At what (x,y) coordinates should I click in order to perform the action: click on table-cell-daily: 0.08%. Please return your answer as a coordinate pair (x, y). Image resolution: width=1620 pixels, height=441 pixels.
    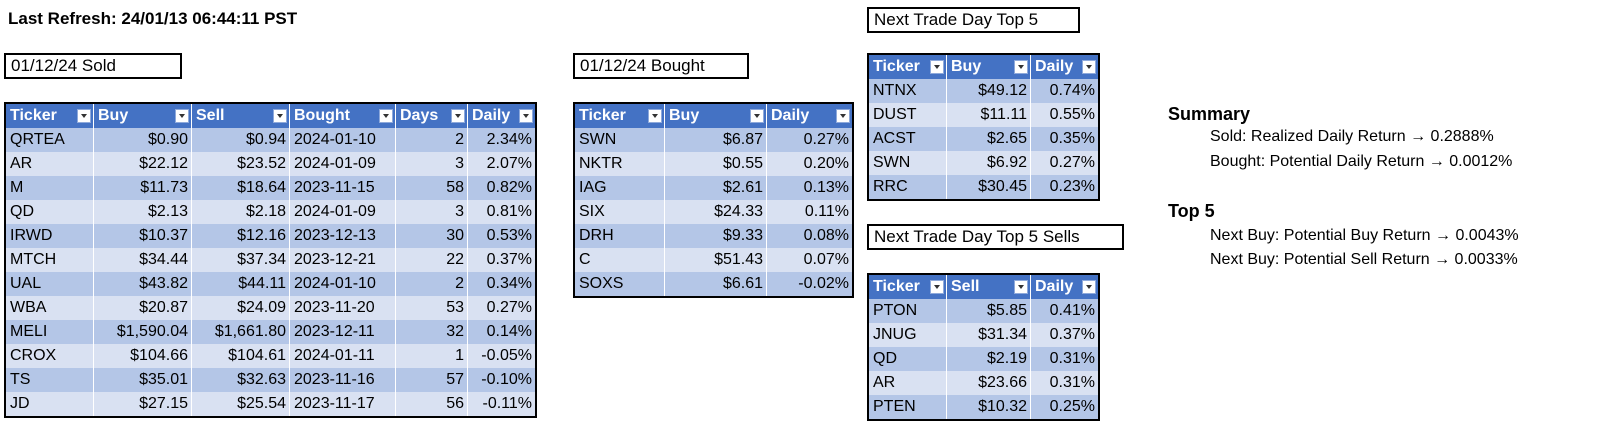
    Looking at the image, I should click on (809, 236).